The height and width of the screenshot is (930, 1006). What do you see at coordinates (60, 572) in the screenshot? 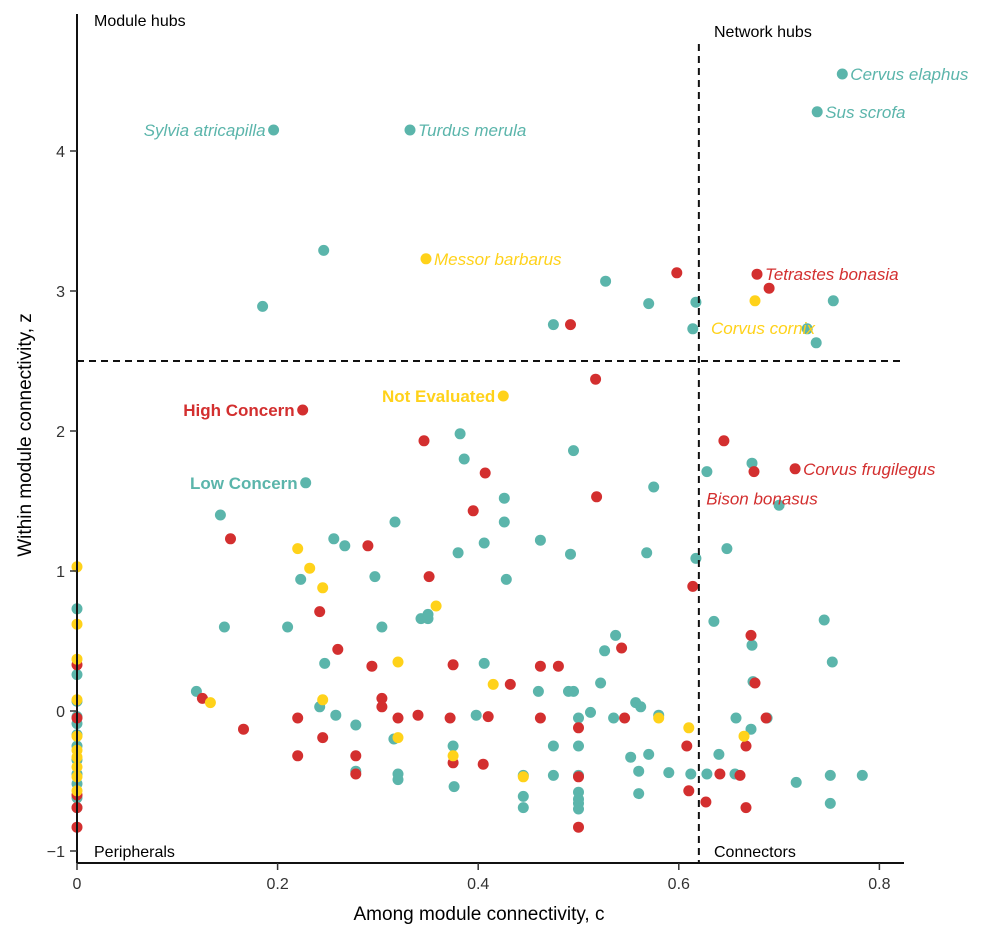
I see `y-tick-label-2: 1` at bounding box center [60, 572].